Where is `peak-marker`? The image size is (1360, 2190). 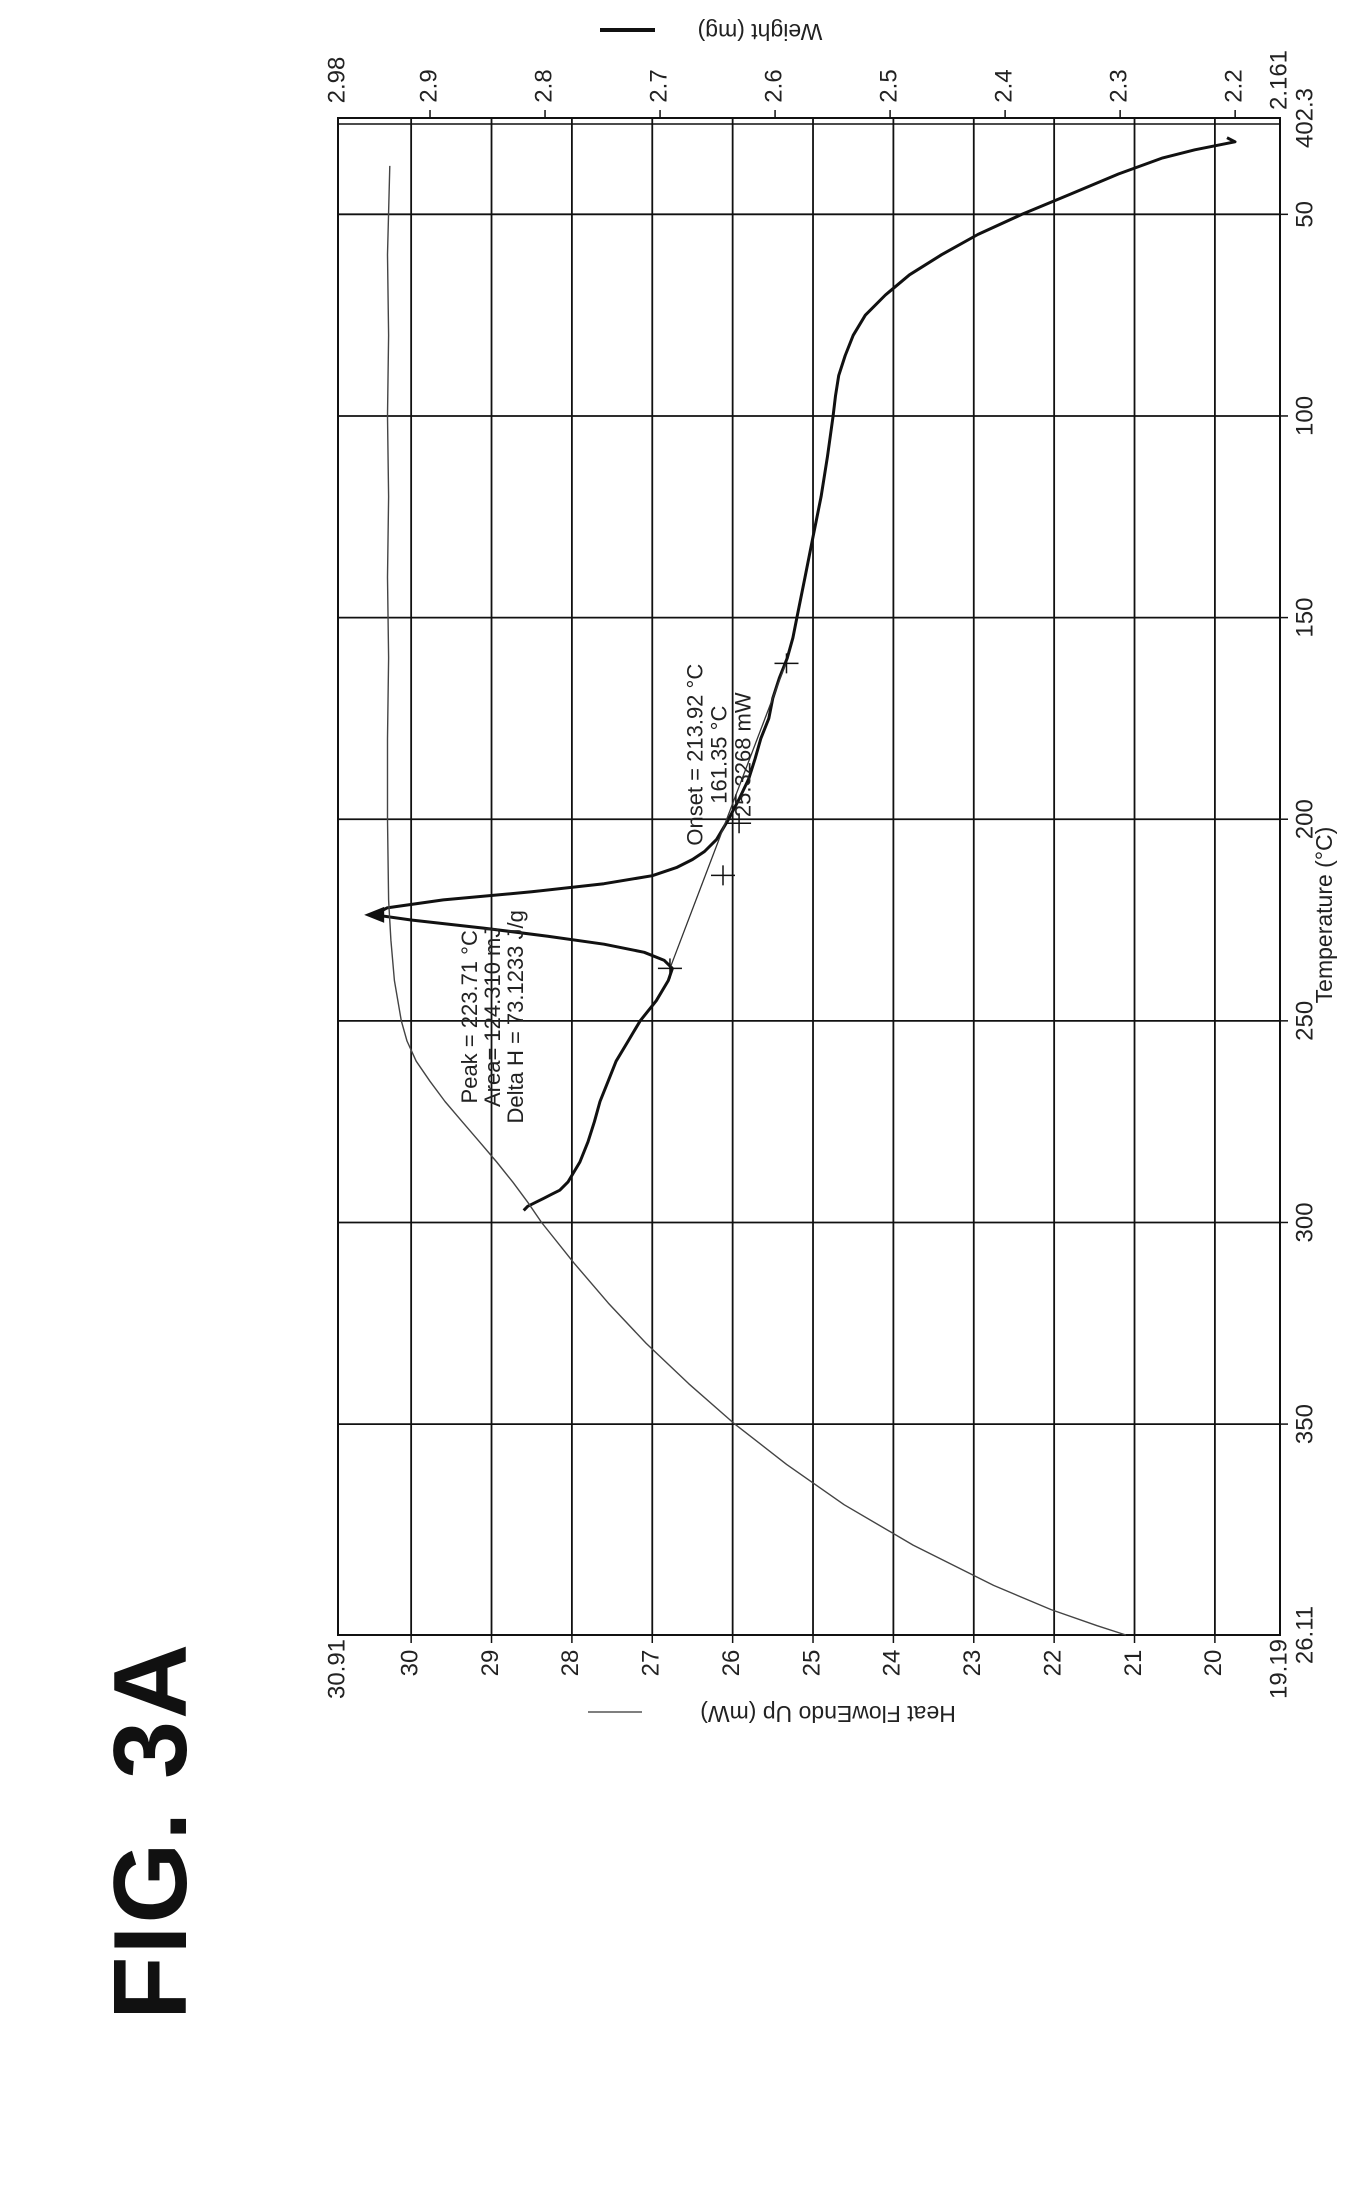 peak-marker is located at coordinates (374, 914).